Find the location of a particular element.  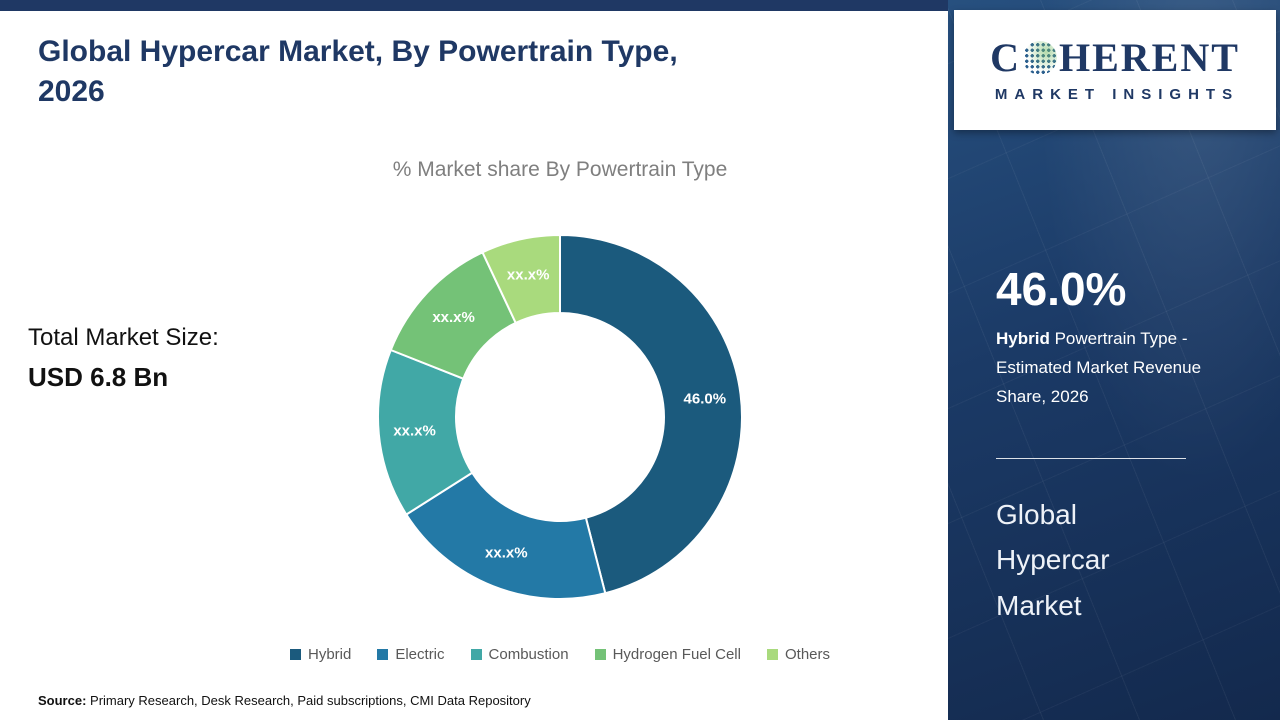

legend-item-combustion: Combustion is located at coordinates (519, 654).